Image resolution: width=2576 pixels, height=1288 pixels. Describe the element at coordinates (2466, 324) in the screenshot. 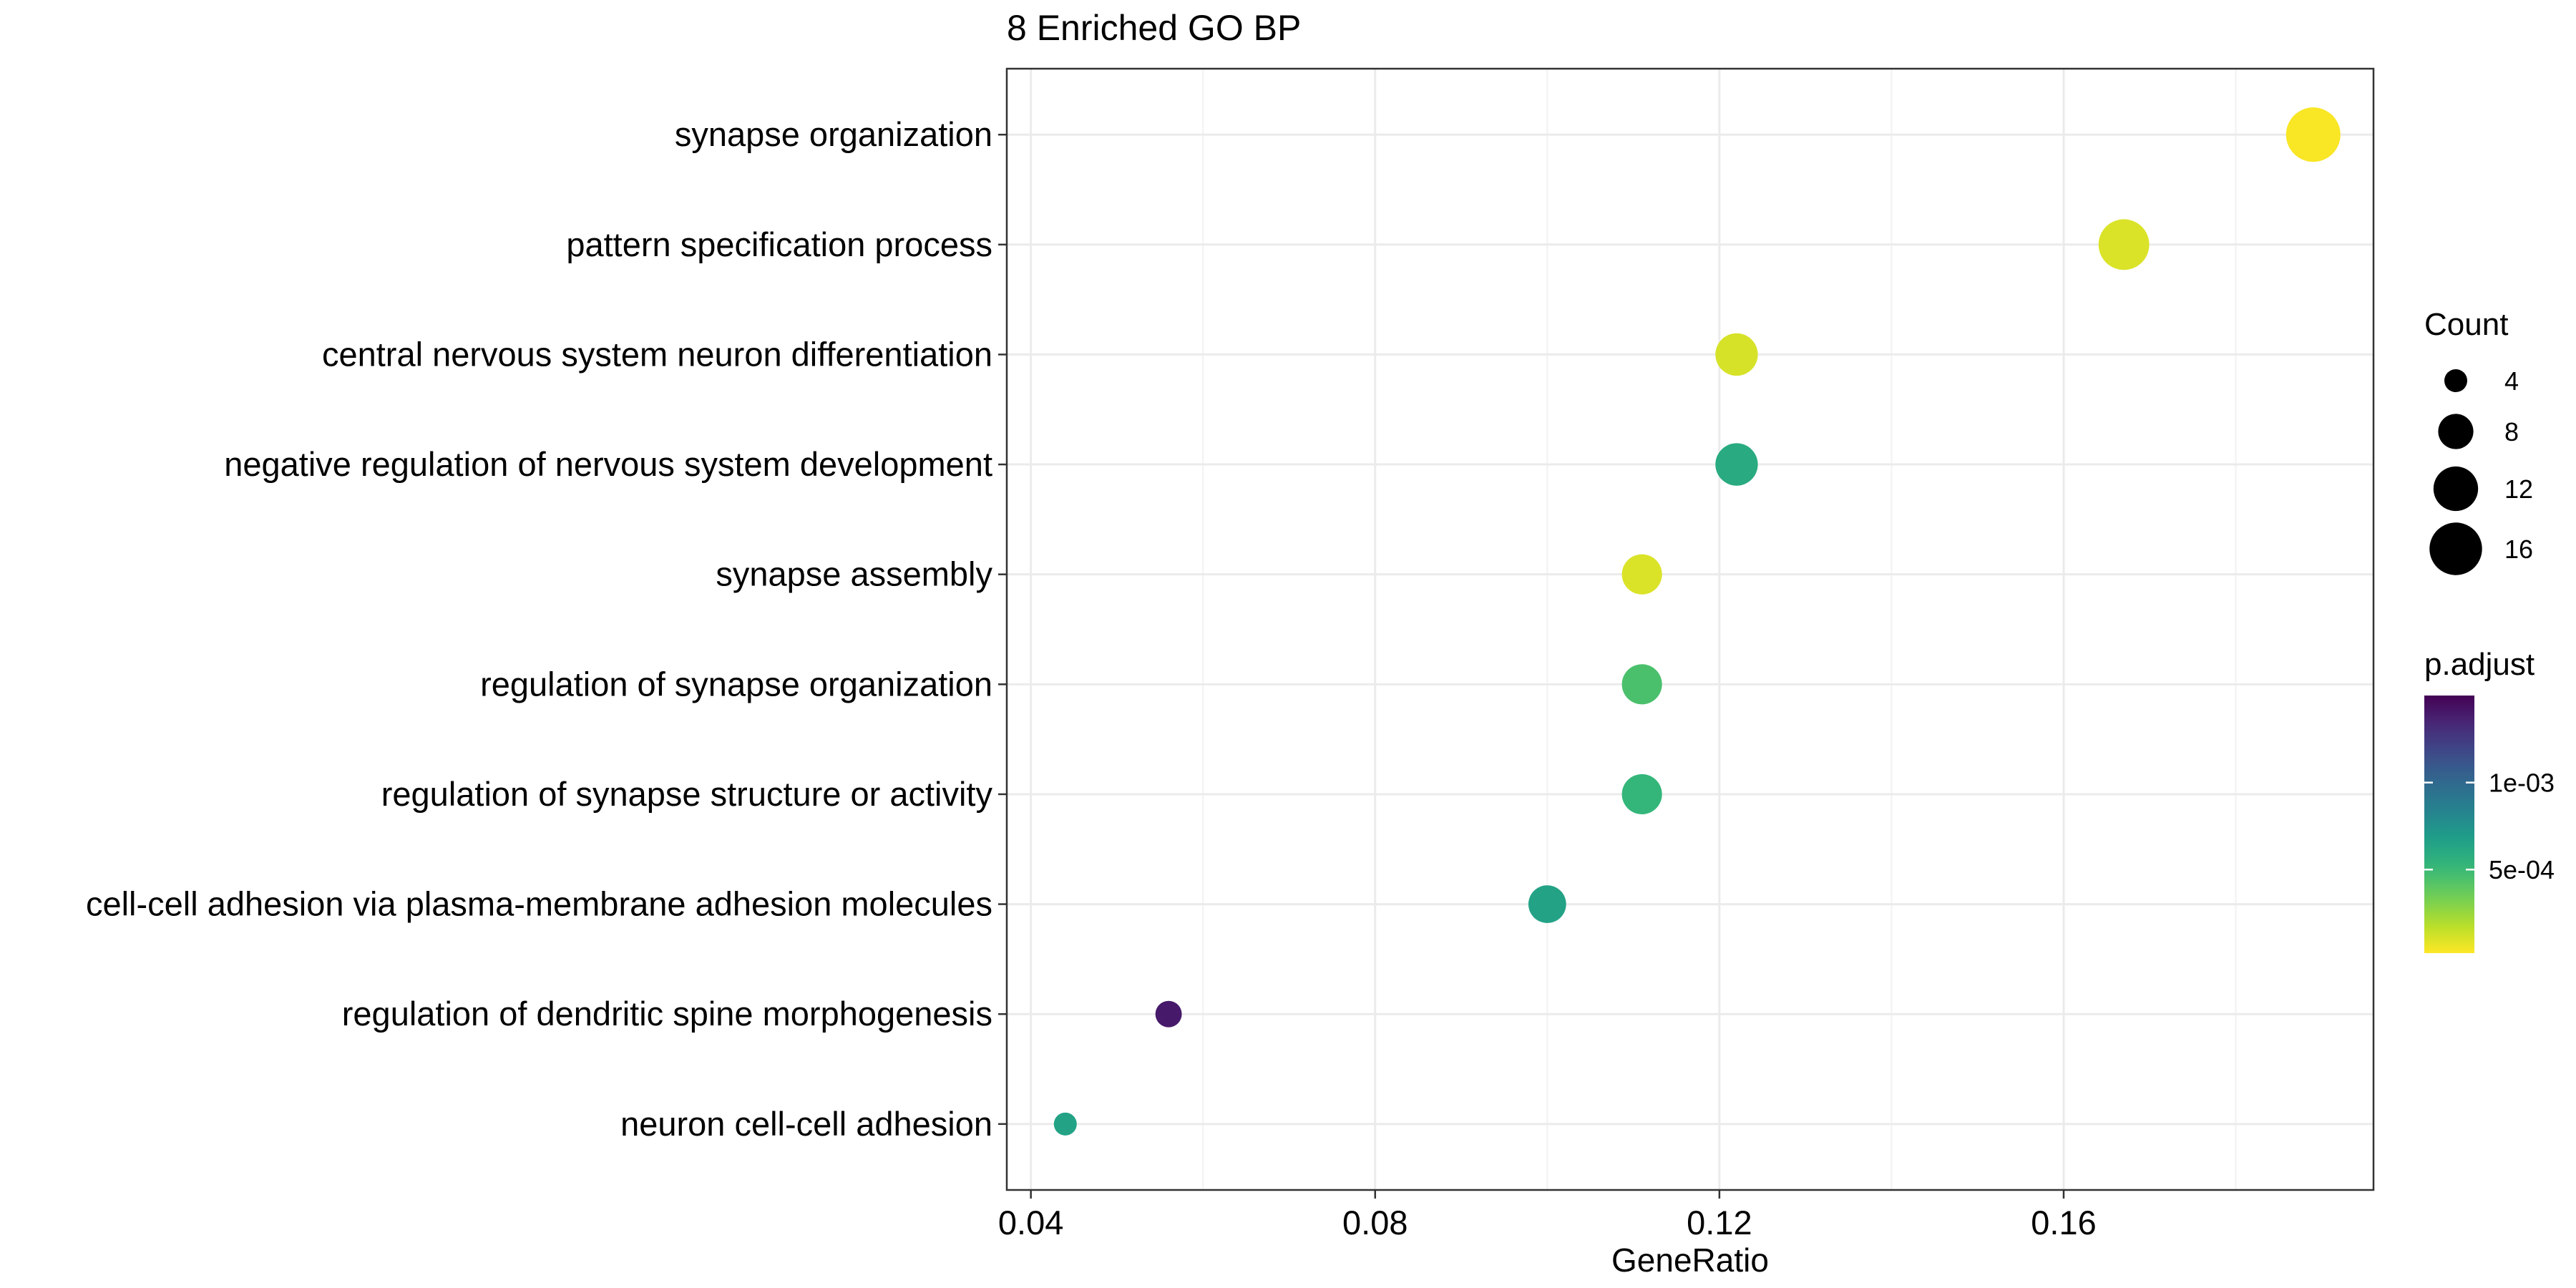

I see `size-legend-title: Count` at that location.